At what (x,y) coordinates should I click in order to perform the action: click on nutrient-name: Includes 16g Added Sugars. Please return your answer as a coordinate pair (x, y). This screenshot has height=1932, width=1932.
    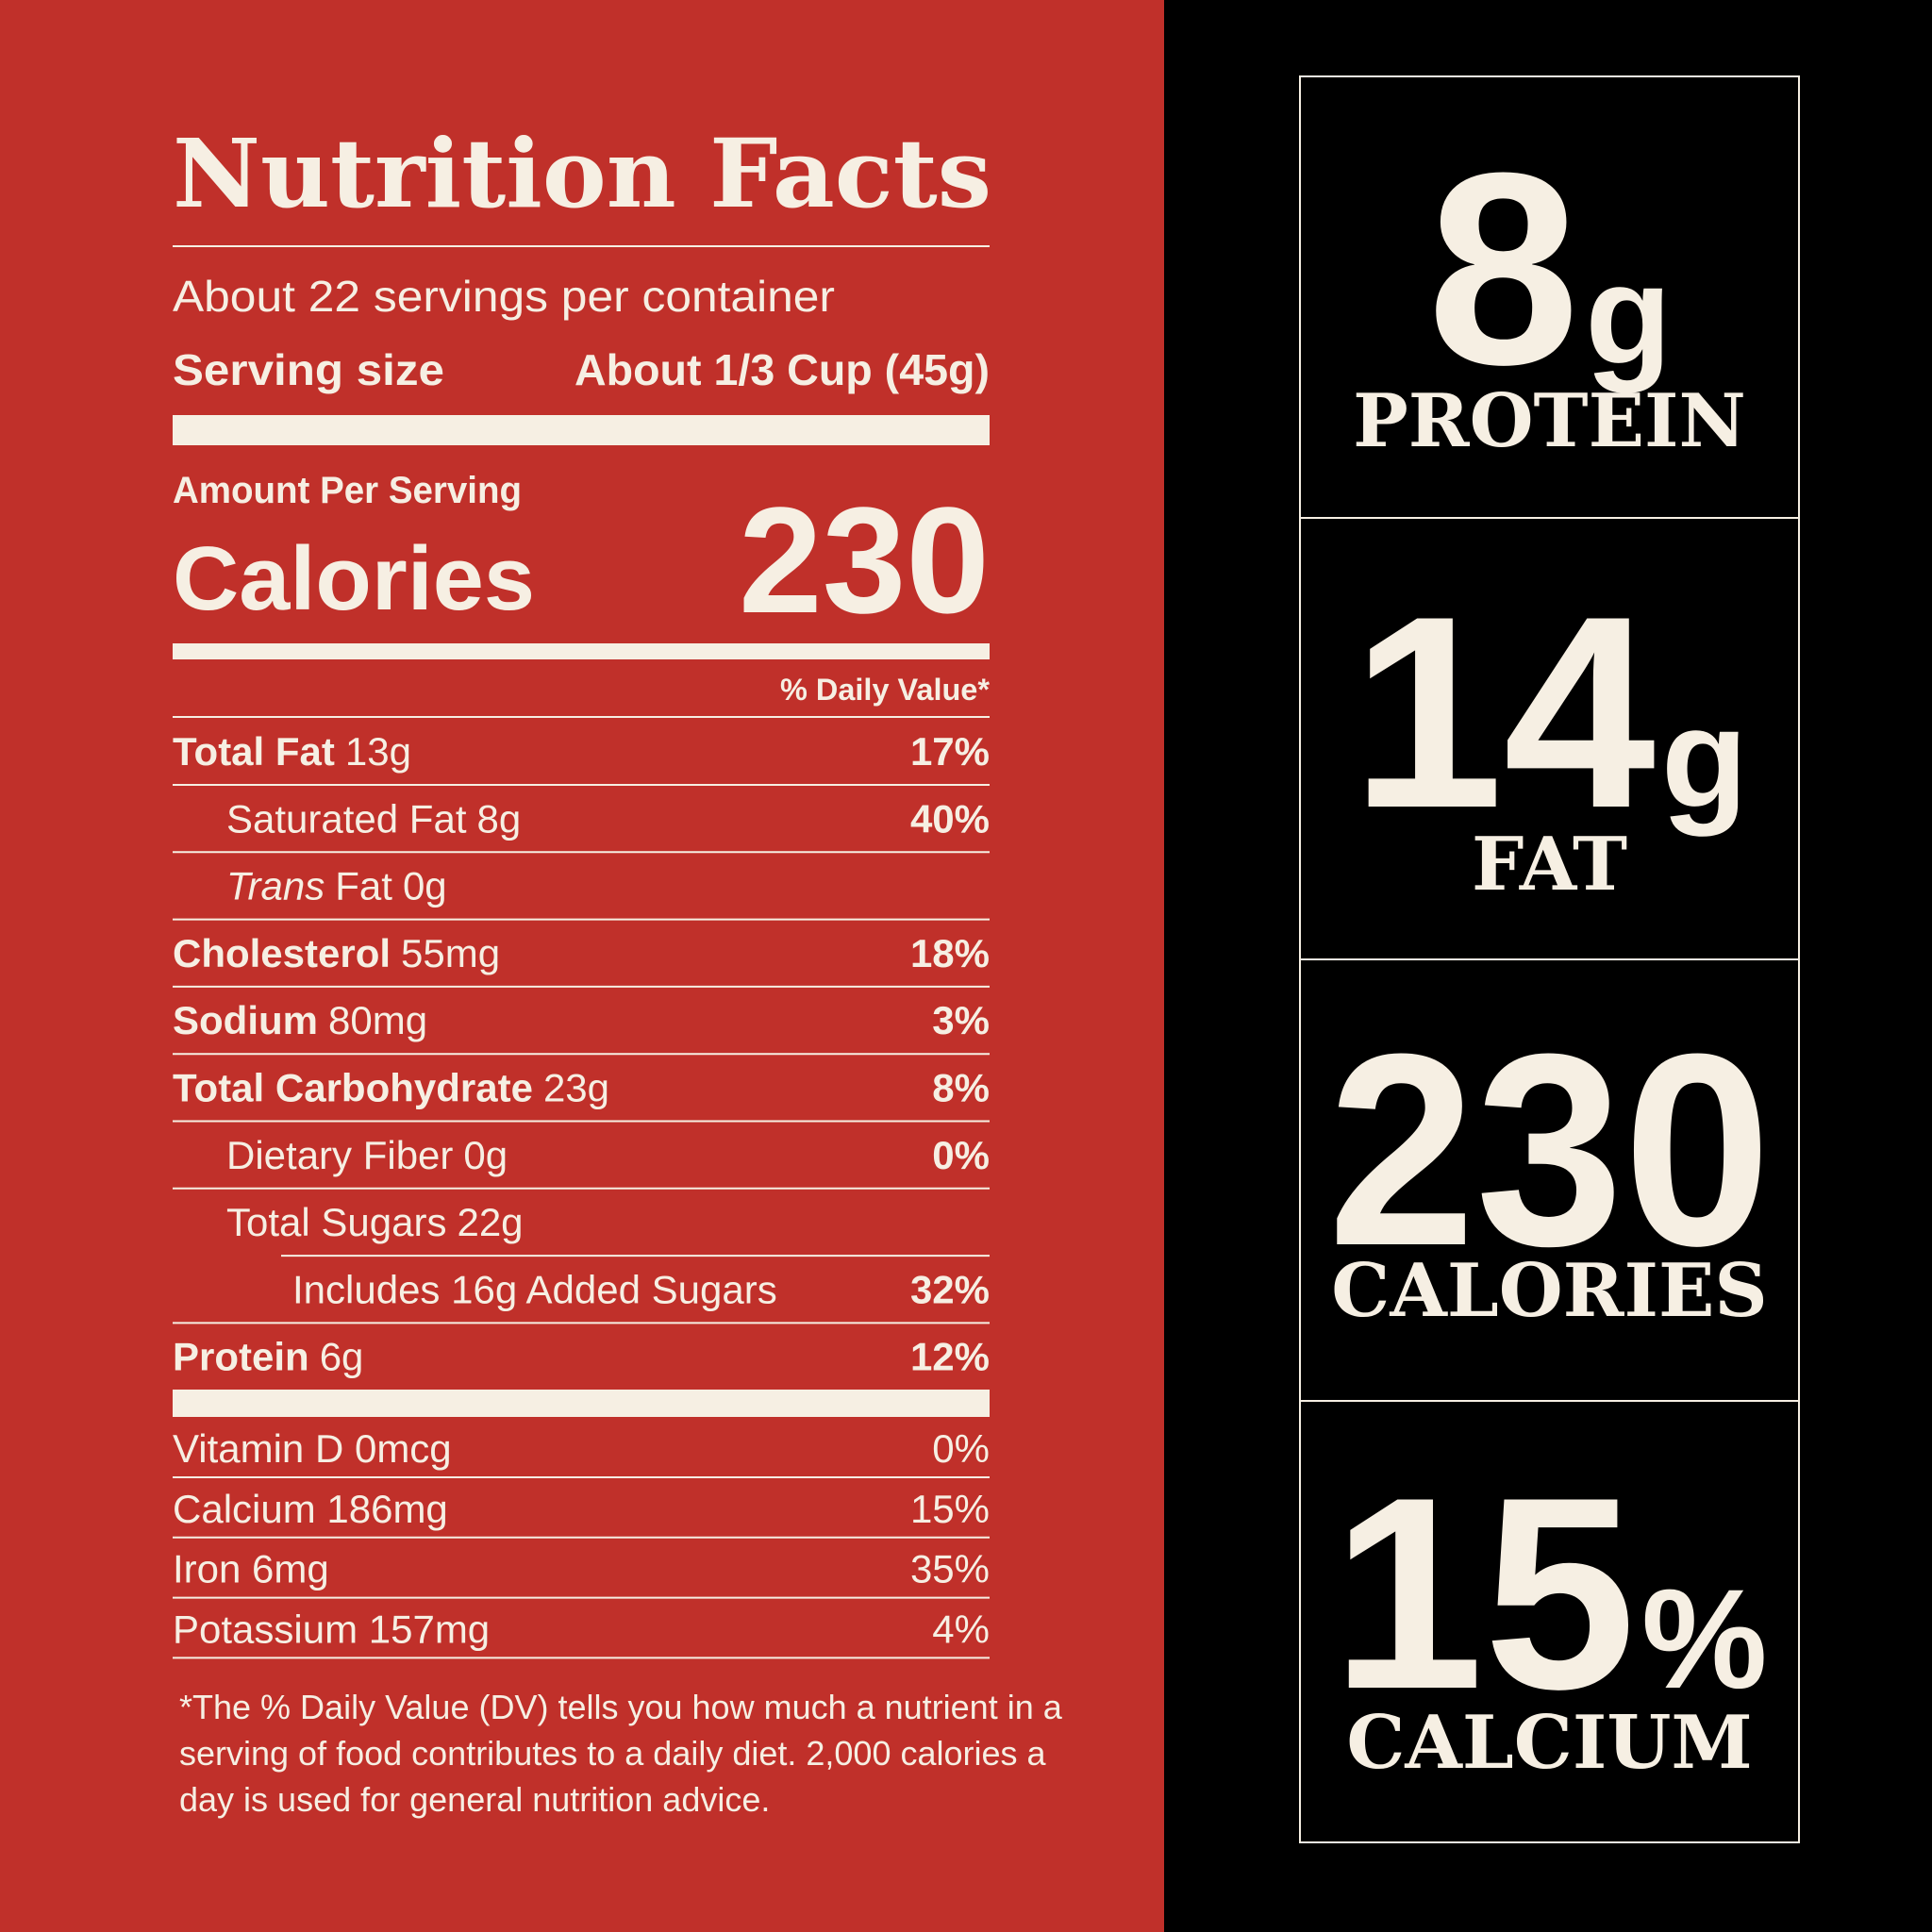
    Looking at the image, I should click on (534, 1289).